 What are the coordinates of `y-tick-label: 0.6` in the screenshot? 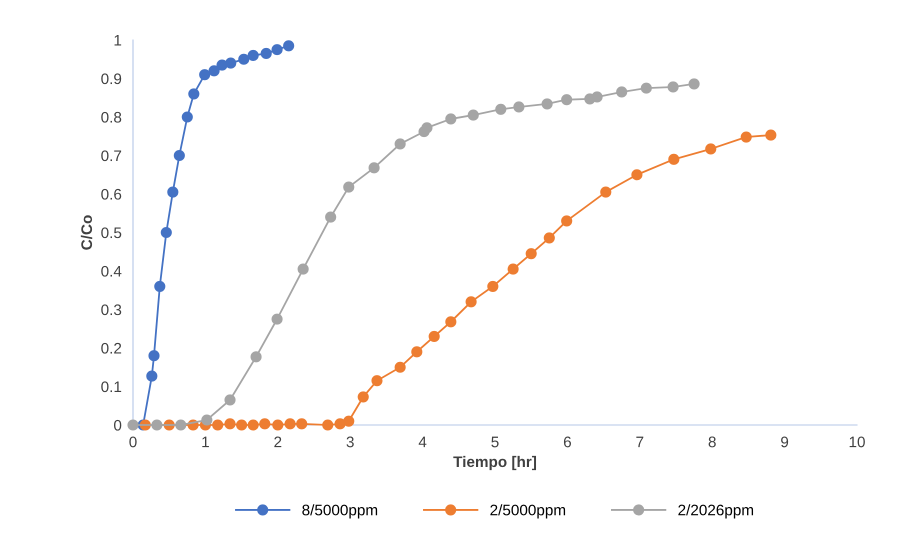 It's located at (111, 194).